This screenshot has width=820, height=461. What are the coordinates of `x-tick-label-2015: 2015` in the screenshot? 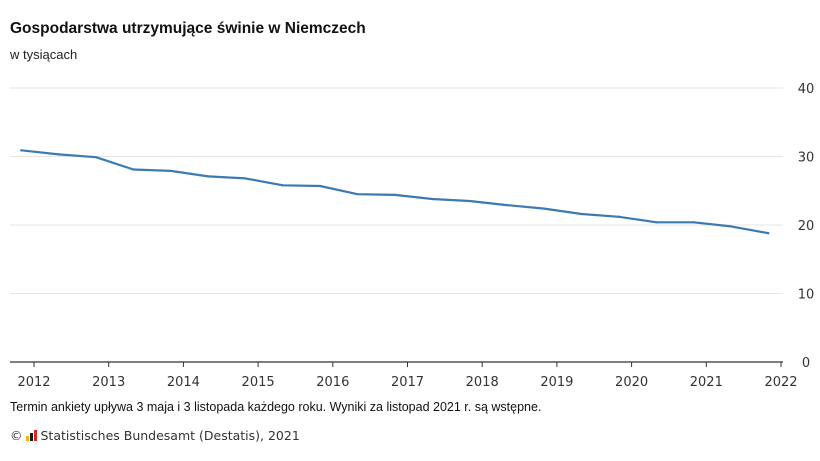 It's located at (258, 382).